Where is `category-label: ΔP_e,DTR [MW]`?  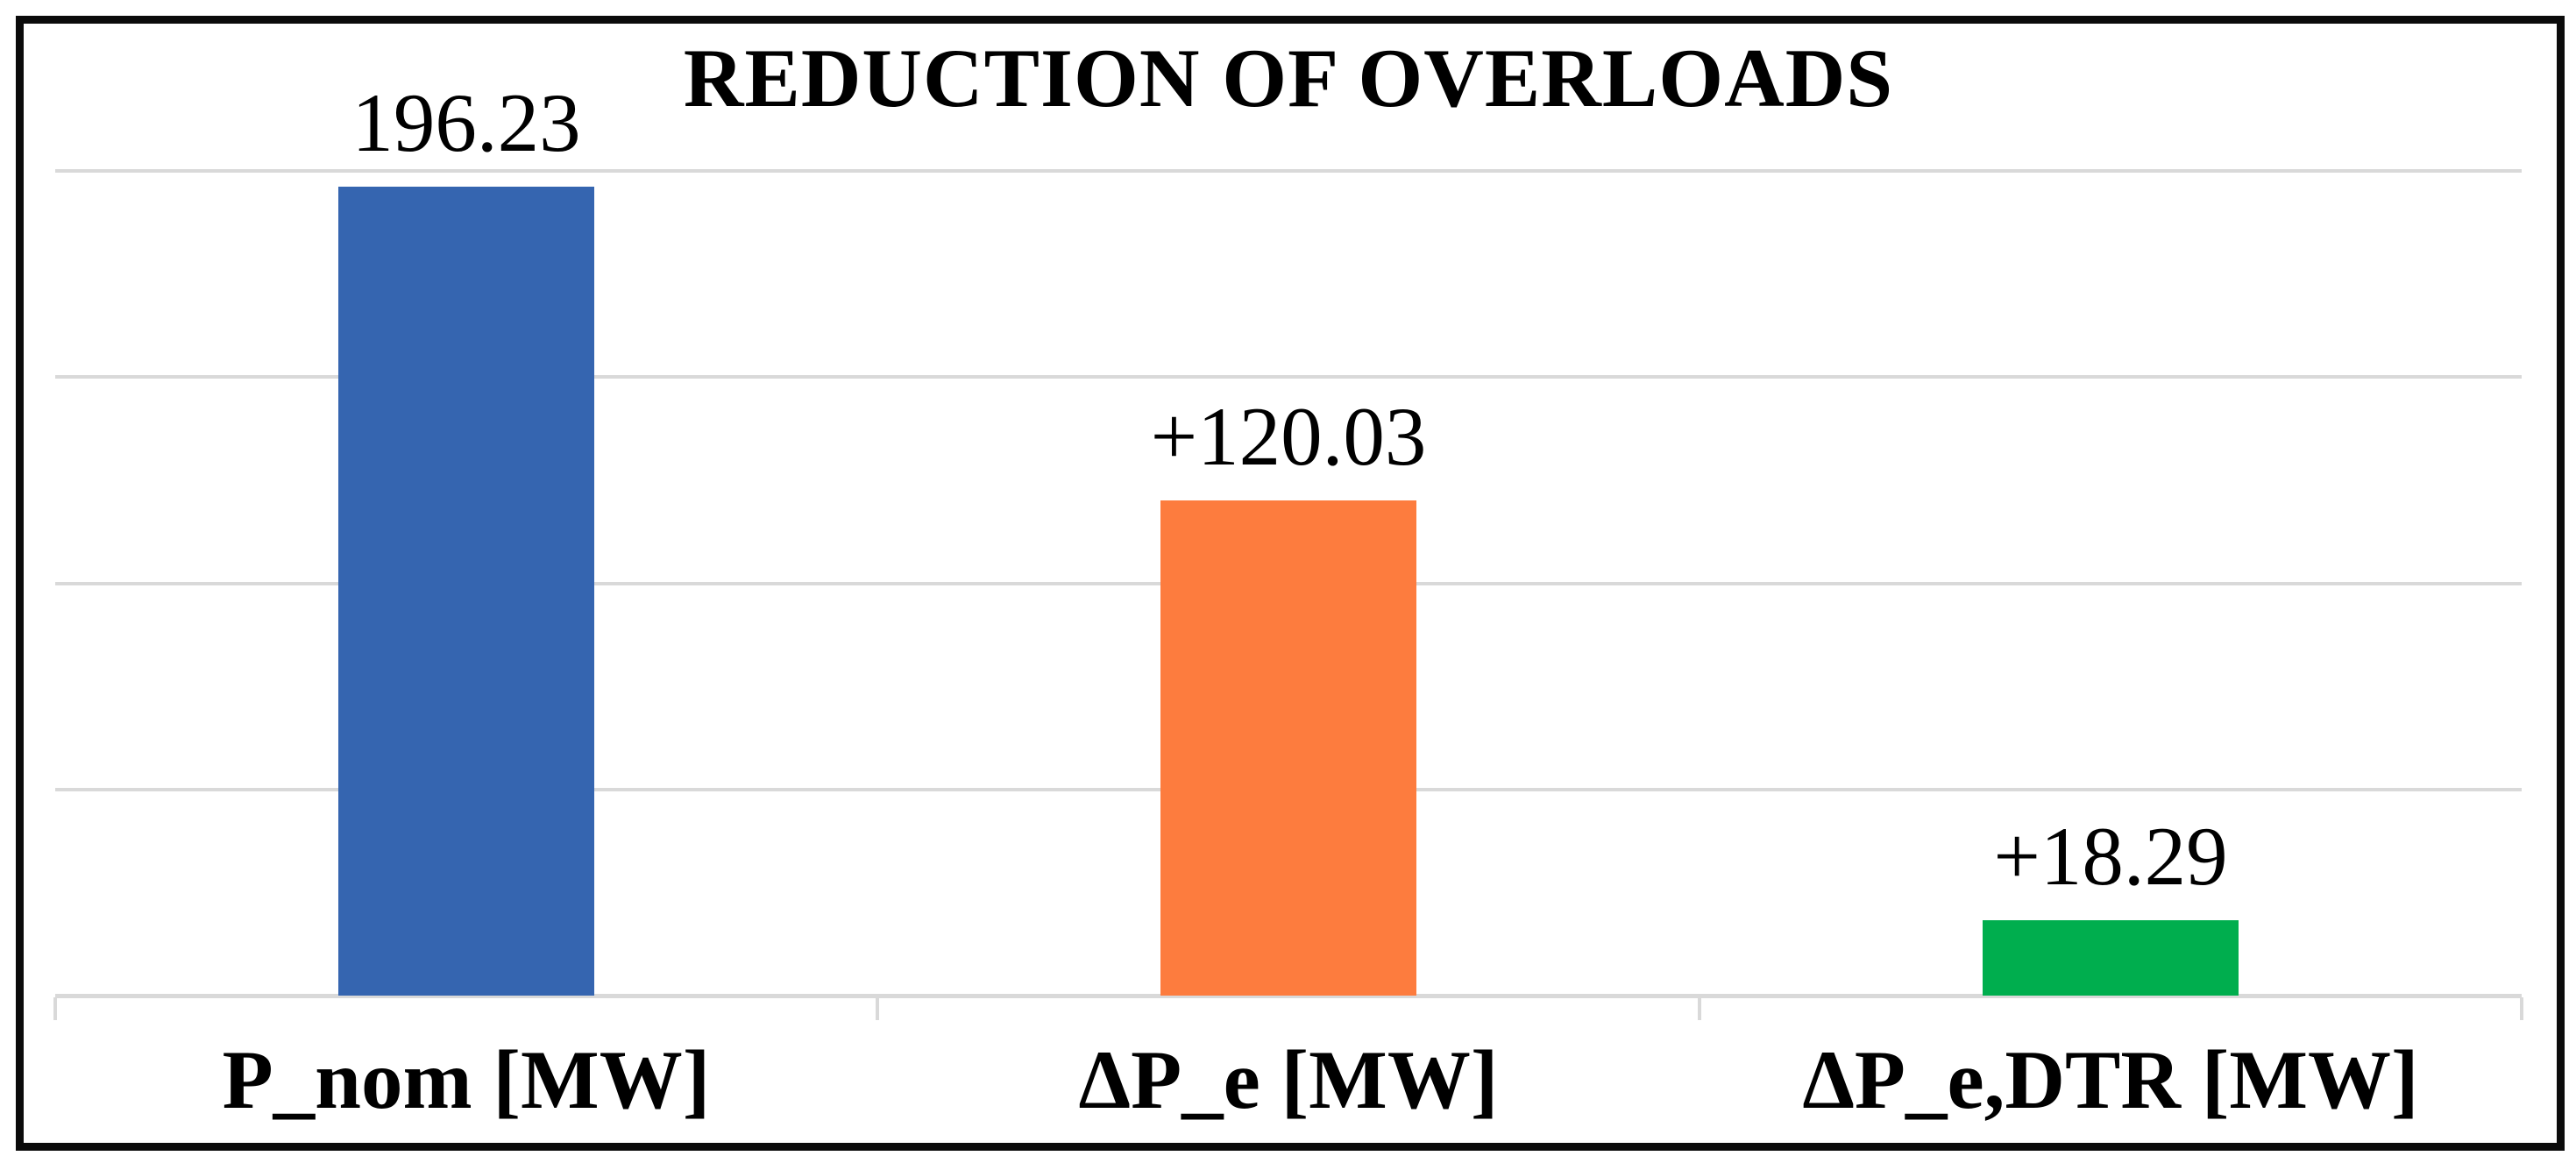 category-label: ΔP_e,DTR [MW] is located at coordinates (2110, 1079).